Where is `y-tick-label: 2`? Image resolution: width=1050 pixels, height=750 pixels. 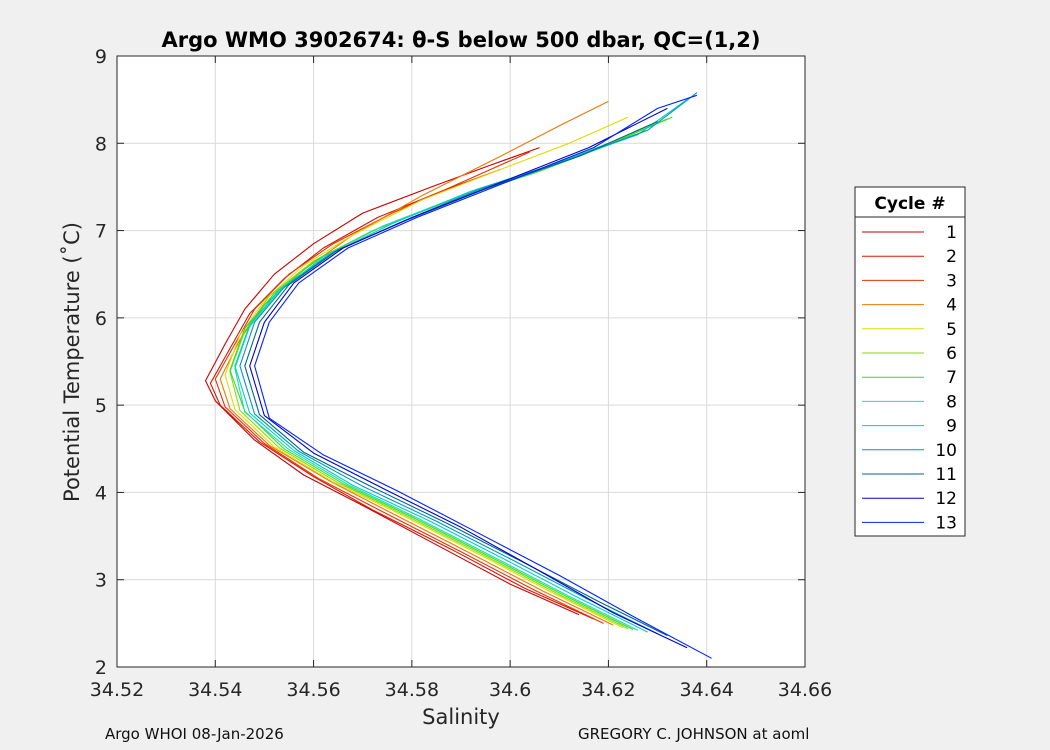
y-tick-label: 2 is located at coordinates (101, 668).